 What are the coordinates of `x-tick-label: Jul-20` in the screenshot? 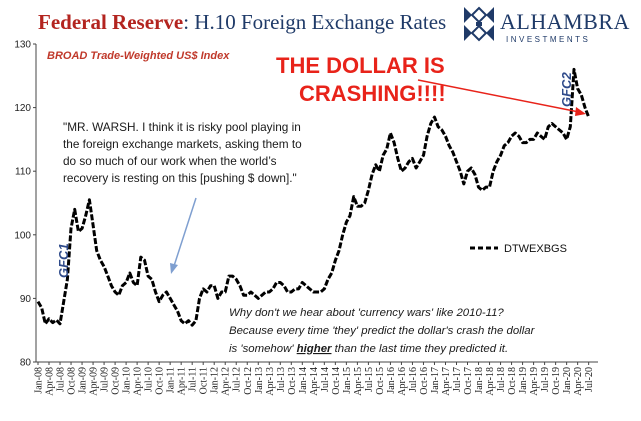 It's located at (589, 379).